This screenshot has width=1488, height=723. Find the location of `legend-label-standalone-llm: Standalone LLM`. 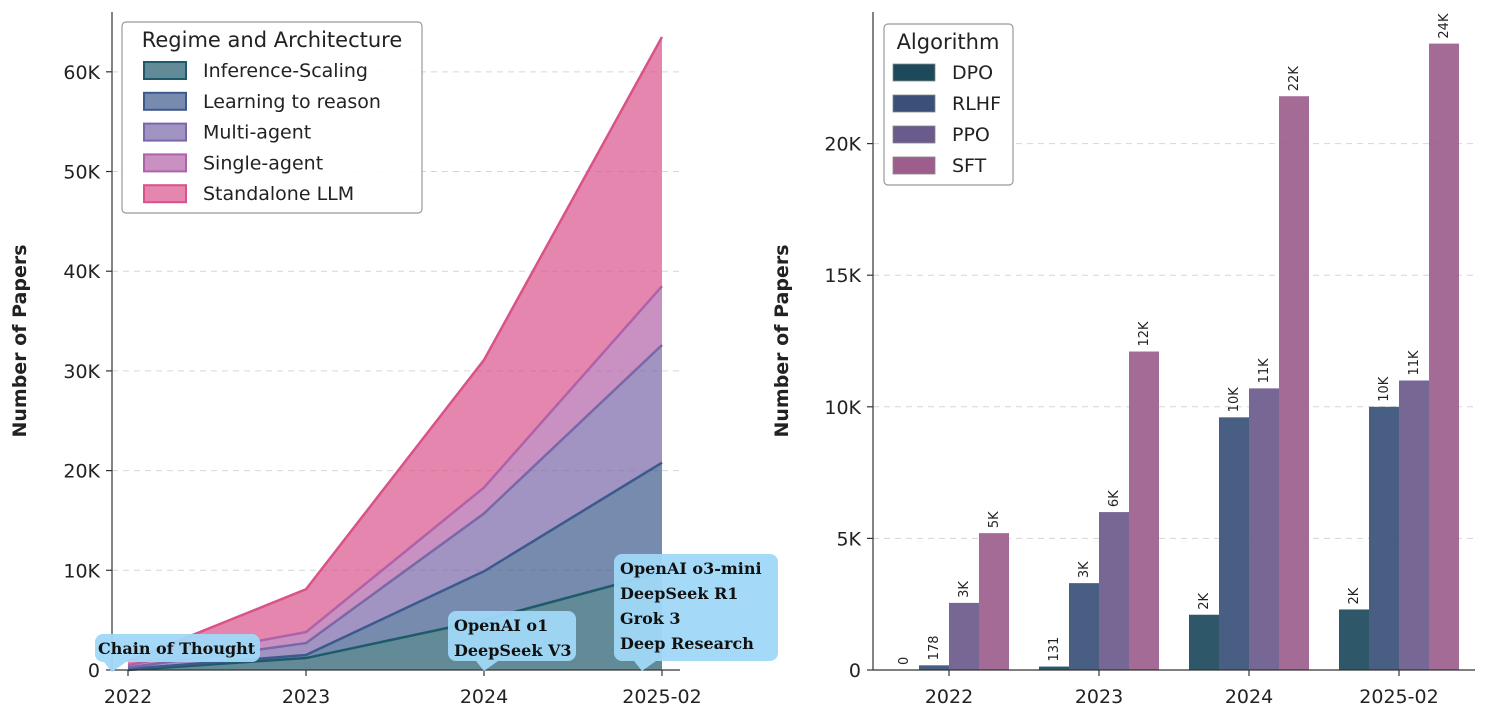

legend-label-standalone-llm: Standalone LLM is located at coordinates (278, 194).